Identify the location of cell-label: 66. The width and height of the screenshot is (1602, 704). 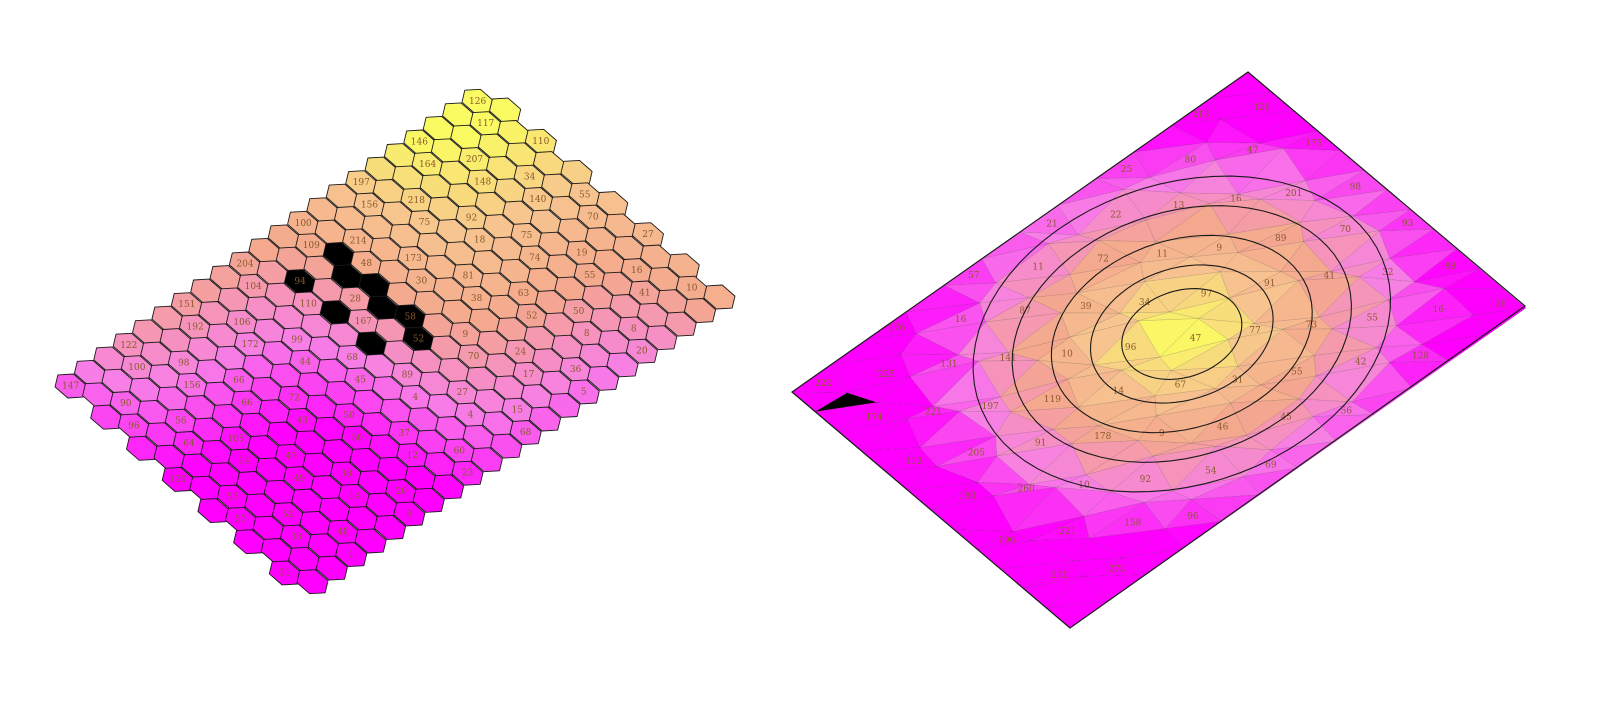
(247, 403).